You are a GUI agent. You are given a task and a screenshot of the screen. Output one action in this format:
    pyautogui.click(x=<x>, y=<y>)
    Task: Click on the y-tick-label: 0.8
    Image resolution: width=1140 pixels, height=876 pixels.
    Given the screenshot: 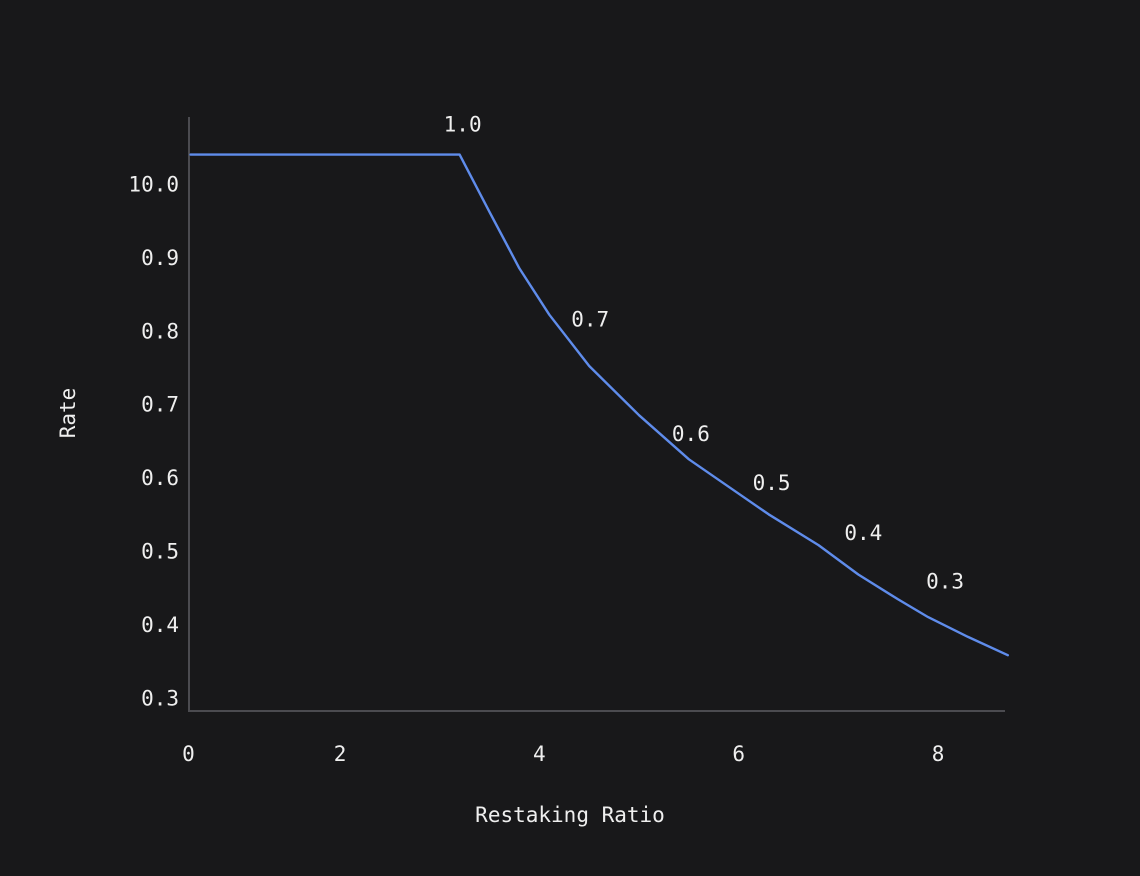 What is the action you would take?
    pyautogui.click(x=160, y=331)
    